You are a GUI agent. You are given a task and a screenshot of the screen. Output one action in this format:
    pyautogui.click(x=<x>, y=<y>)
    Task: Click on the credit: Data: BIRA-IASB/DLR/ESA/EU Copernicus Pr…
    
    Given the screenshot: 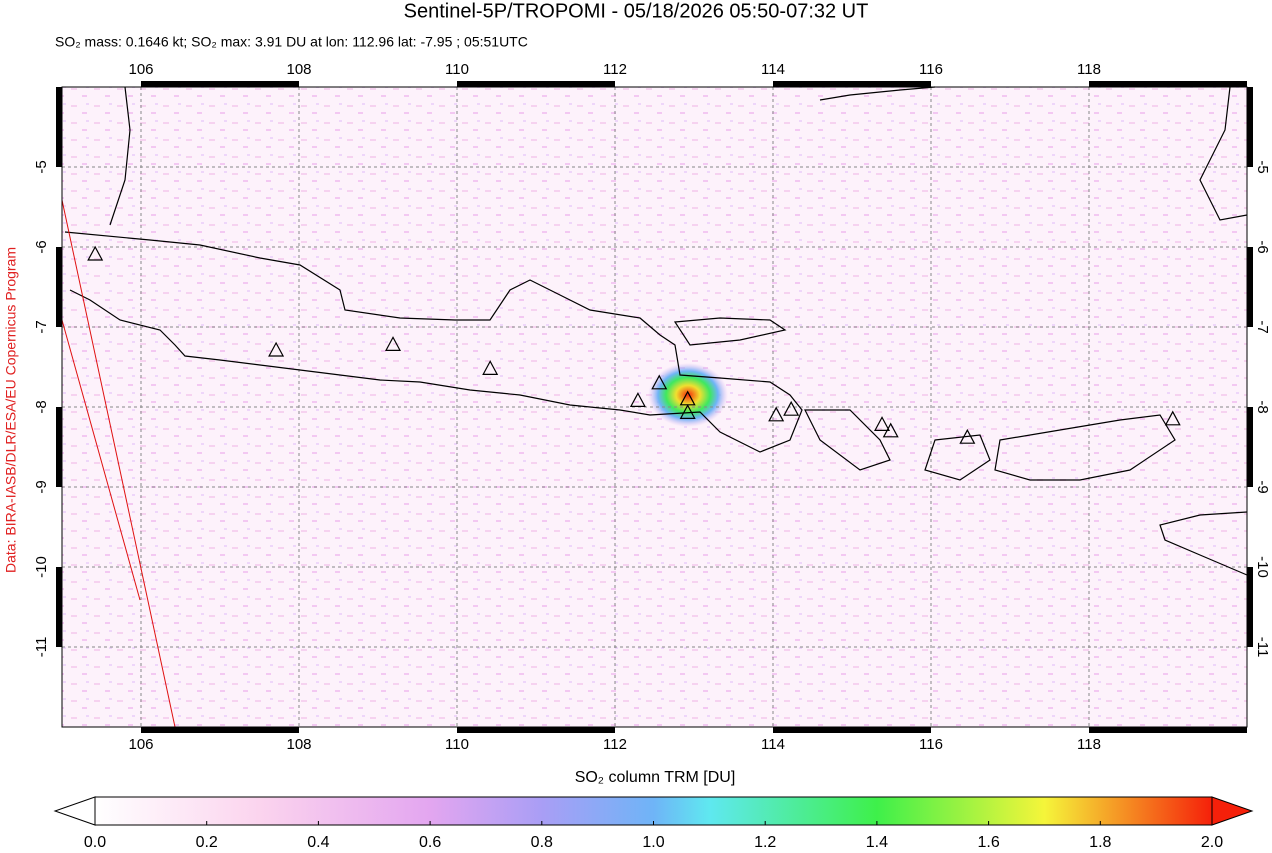 What is the action you would take?
    pyautogui.click(x=11, y=410)
    